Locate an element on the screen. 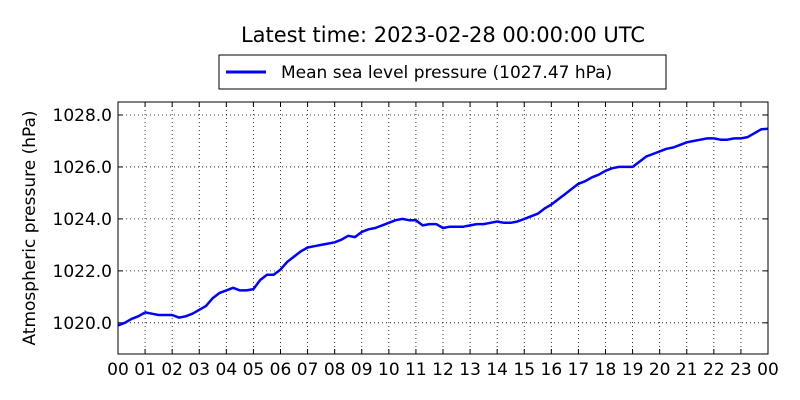  y-tick-label: 1020.0 is located at coordinates (82, 324).